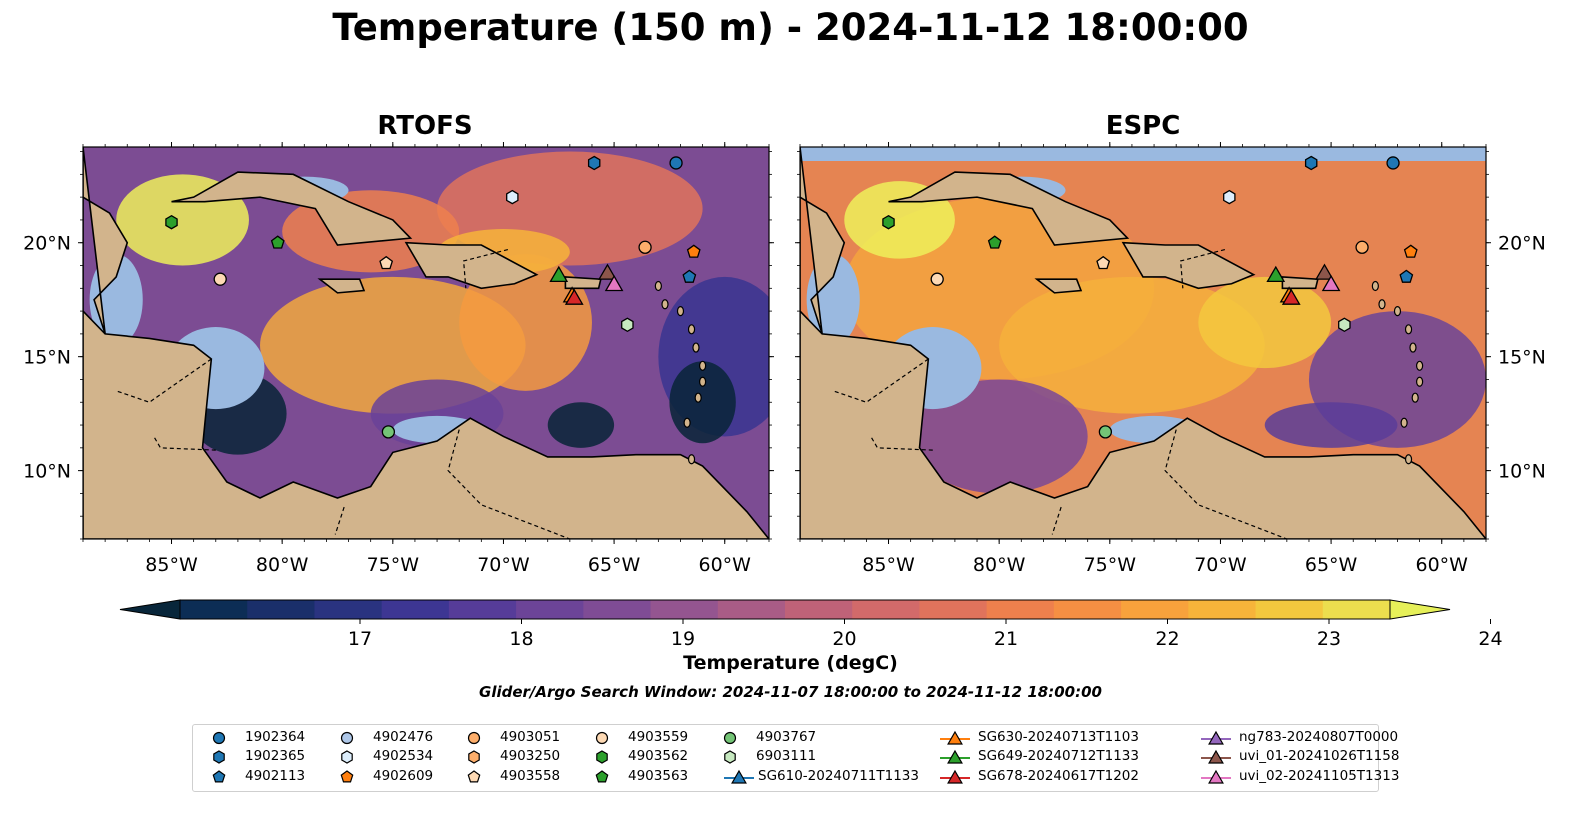 This screenshot has height=827, width=1581. I want to click on colorbar: 17 18 19 20 21 22 23 24, so click(811, 624).